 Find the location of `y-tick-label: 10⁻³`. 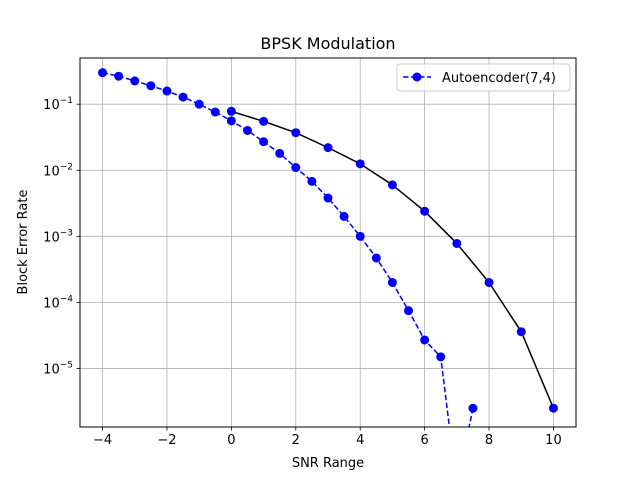

y-tick-label: 10⁻³ is located at coordinates (58, 236).